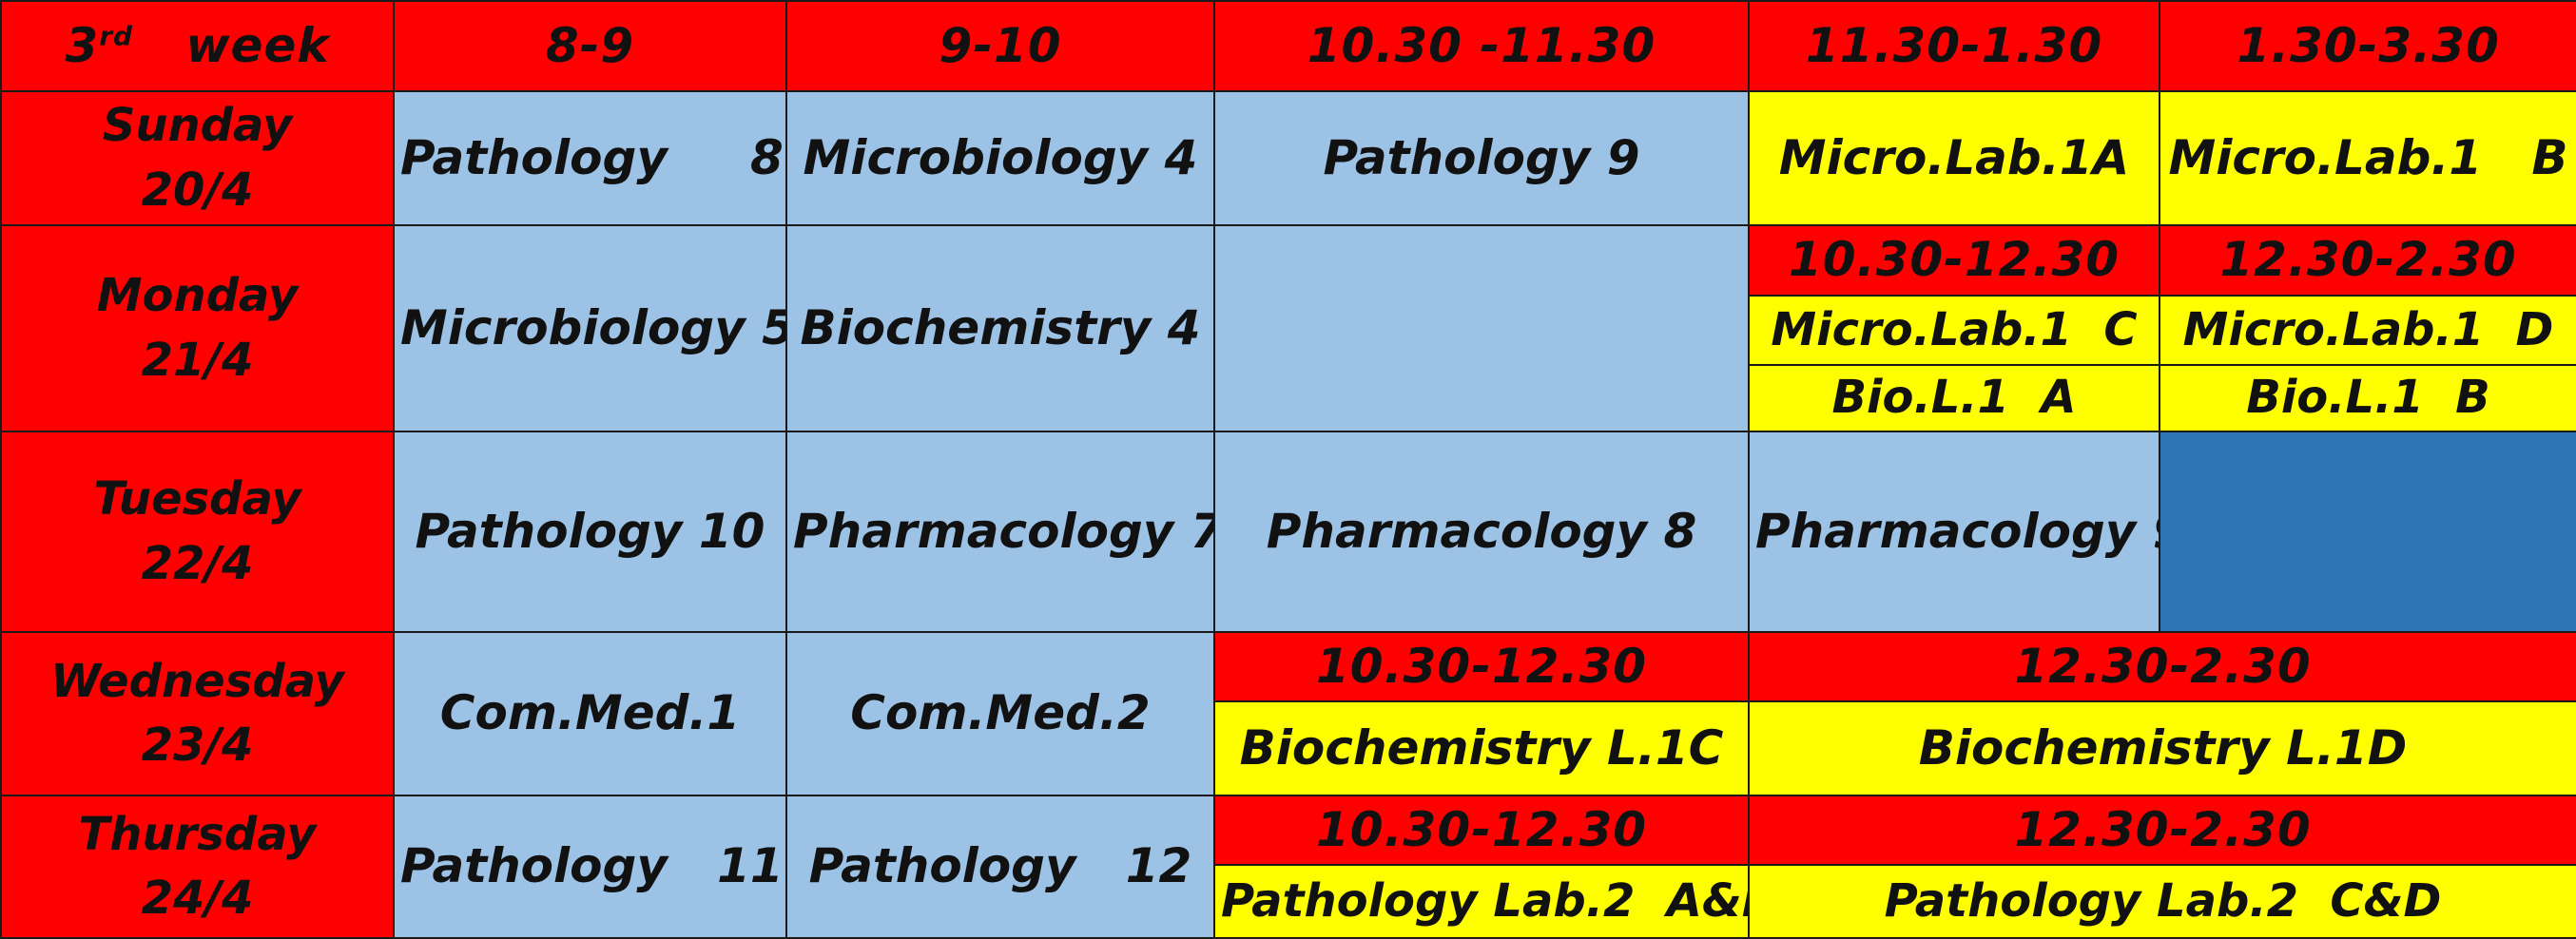 The image size is (2576, 939). What do you see at coordinates (197, 158) in the screenshot?
I see `day-cell-sunday: Sunday 20/4` at bounding box center [197, 158].